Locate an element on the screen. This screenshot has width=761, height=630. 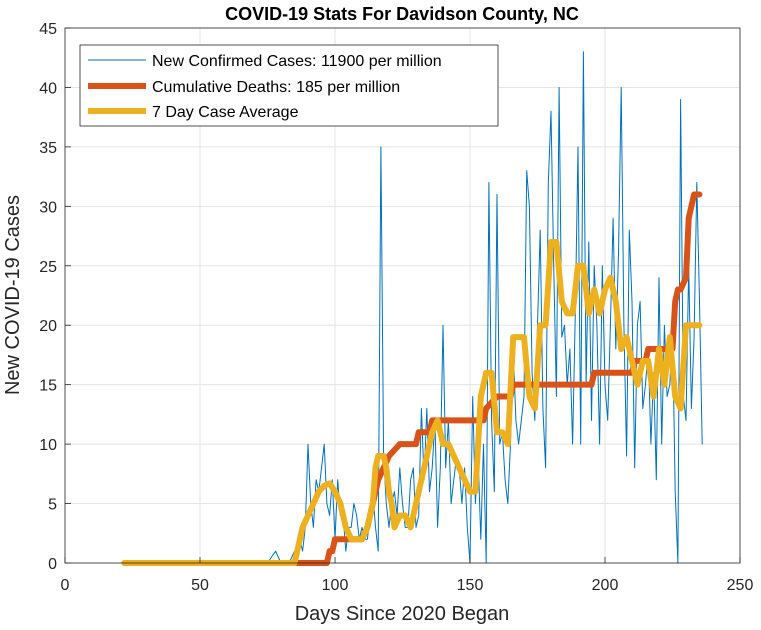
y-tick-label: 10 is located at coordinates (48, 445).